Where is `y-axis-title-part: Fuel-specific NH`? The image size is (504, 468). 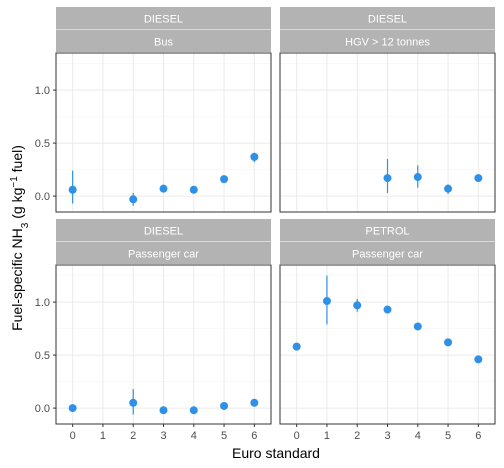
y-axis-title-part: Fuel-specific NH is located at coordinates (17, 279).